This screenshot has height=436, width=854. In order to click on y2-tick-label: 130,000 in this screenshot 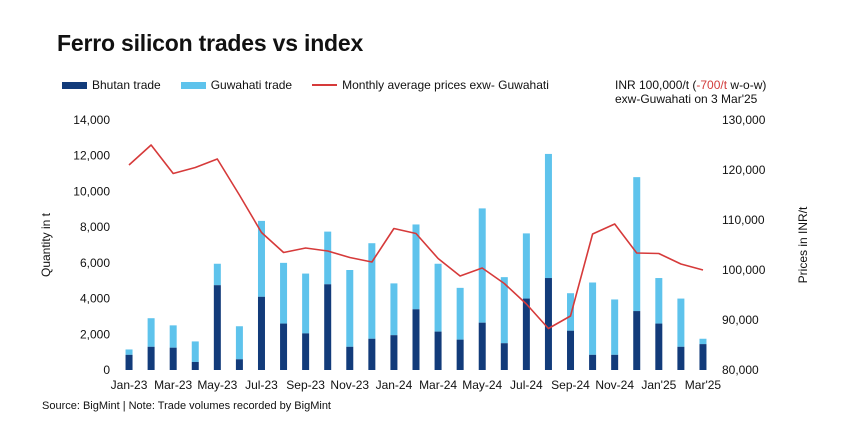, I will do `click(744, 120)`.